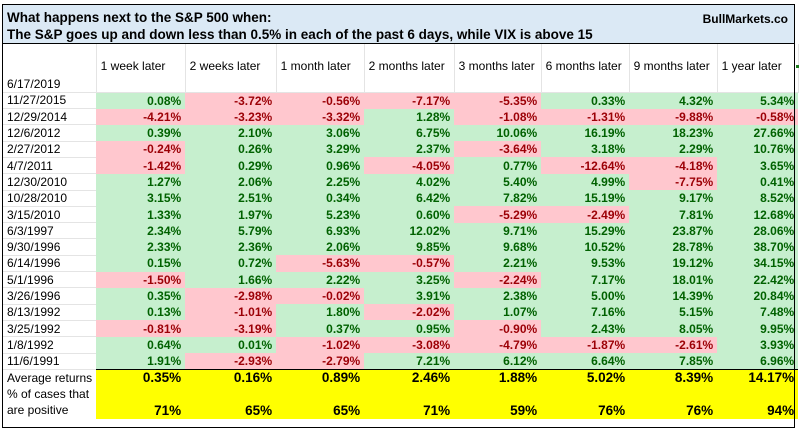 The height and width of the screenshot is (432, 800). What do you see at coordinates (585, 149) in the screenshot?
I see `return-cell: 3.18%` at bounding box center [585, 149].